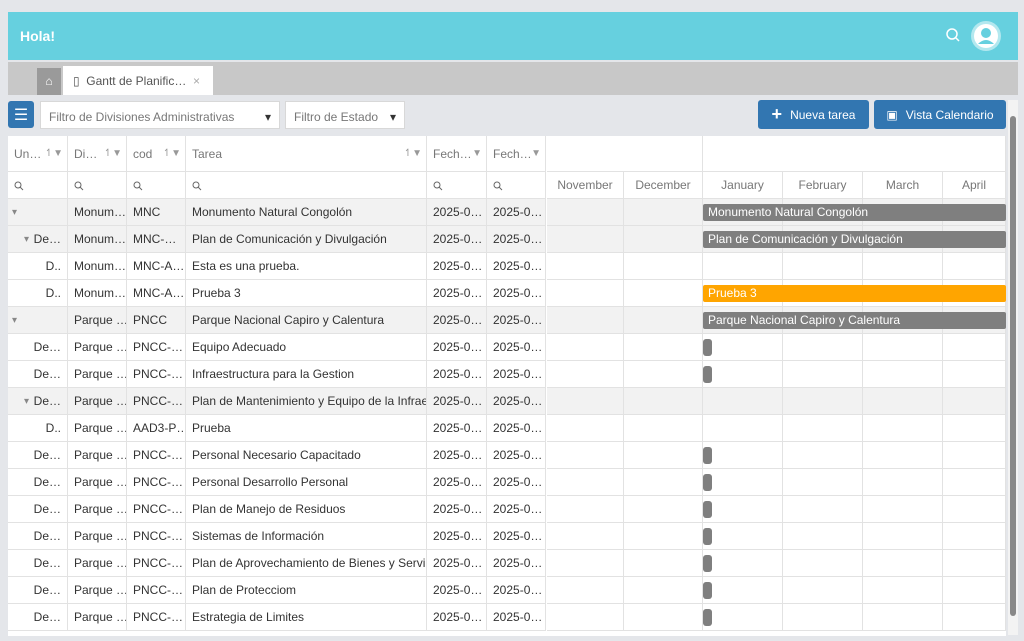 The width and height of the screenshot is (1024, 641). Describe the element at coordinates (306, 347) in the screenshot. I see `table-cell: Equipo Adecuado` at that location.